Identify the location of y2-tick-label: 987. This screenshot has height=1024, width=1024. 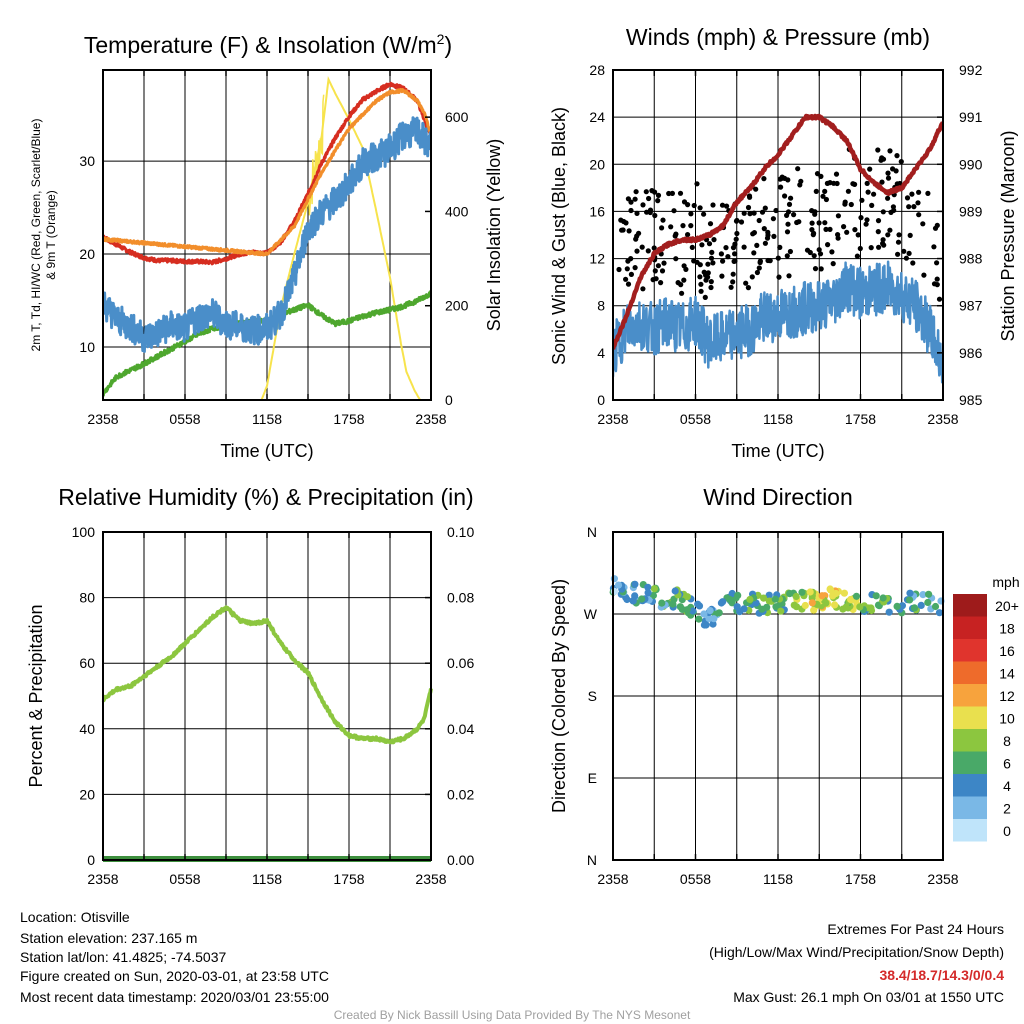
(971, 306).